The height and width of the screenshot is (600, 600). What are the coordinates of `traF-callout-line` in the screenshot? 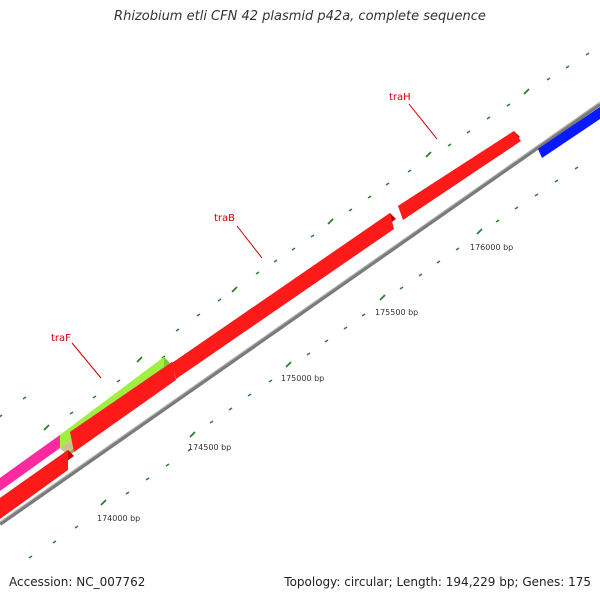 It's located at (86, 360).